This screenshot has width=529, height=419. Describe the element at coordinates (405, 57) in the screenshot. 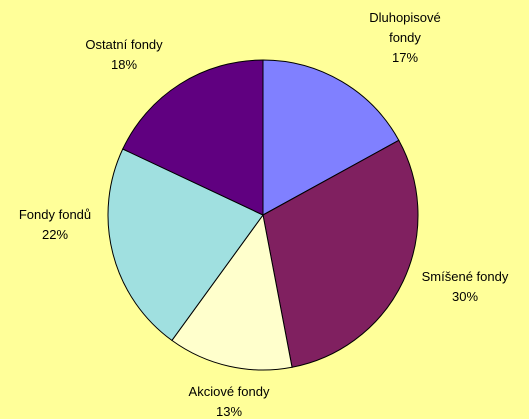

I see `percent-label: 17%` at that location.